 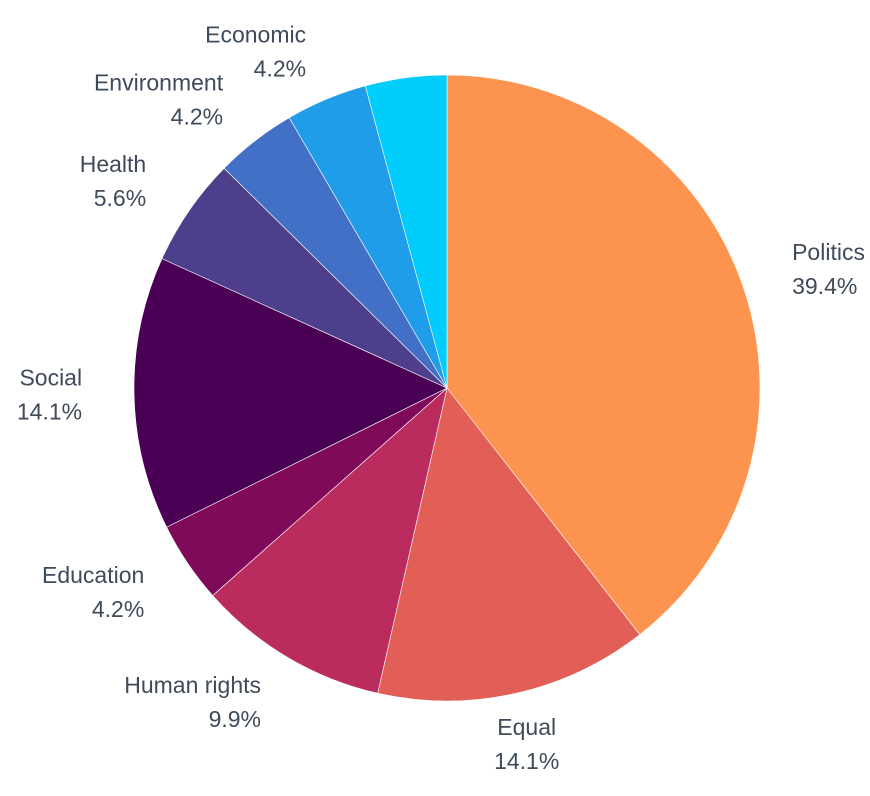 I want to click on slice-label-value-economic: 4.2%, so click(x=280, y=68).